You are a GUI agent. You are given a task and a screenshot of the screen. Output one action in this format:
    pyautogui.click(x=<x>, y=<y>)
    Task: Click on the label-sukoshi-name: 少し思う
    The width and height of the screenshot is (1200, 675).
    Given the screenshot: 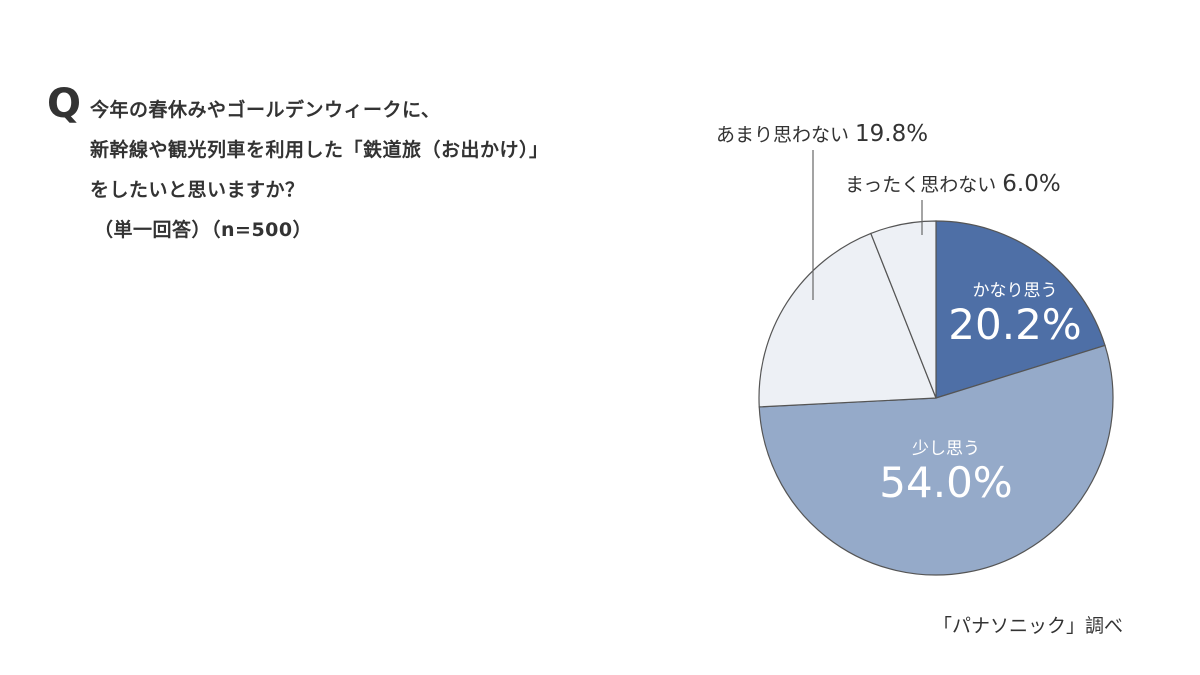 What is the action you would take?
    pyautogui.click(x=946, y=449)
    